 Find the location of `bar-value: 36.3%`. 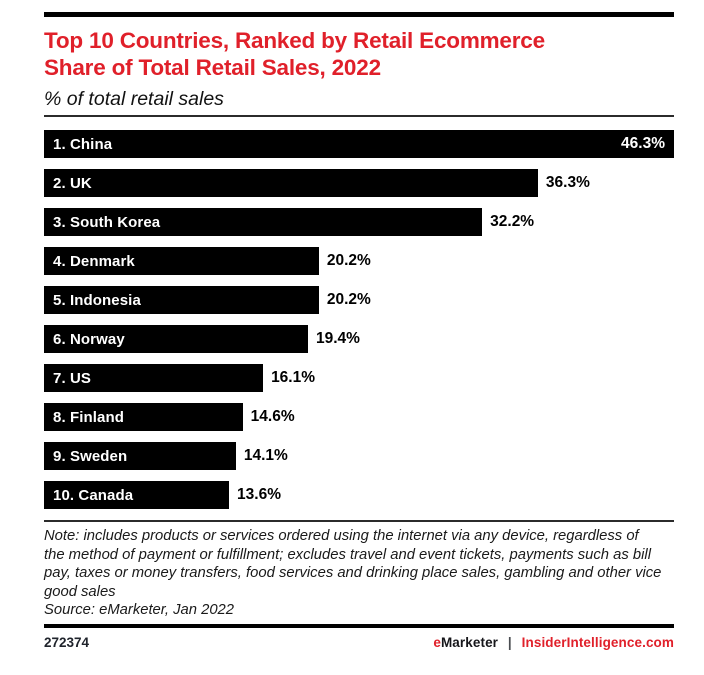

bar-value: 36.3% is located at coordinates (567, 182).